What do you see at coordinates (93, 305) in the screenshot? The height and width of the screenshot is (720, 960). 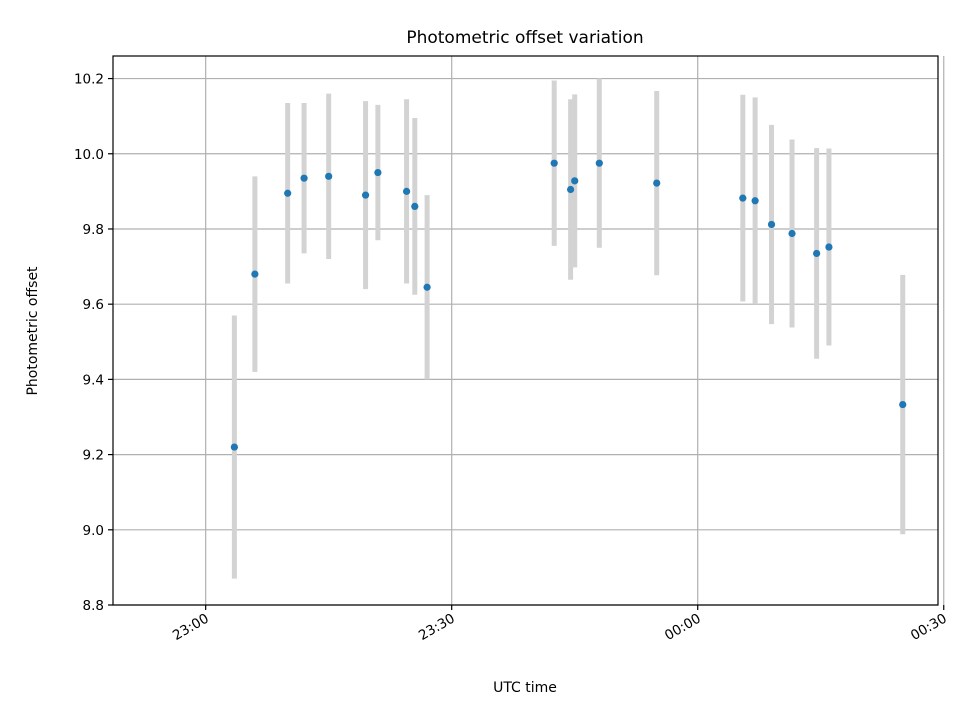 I see `y-tick-label: 9.6` at bounding box center [93, 305].